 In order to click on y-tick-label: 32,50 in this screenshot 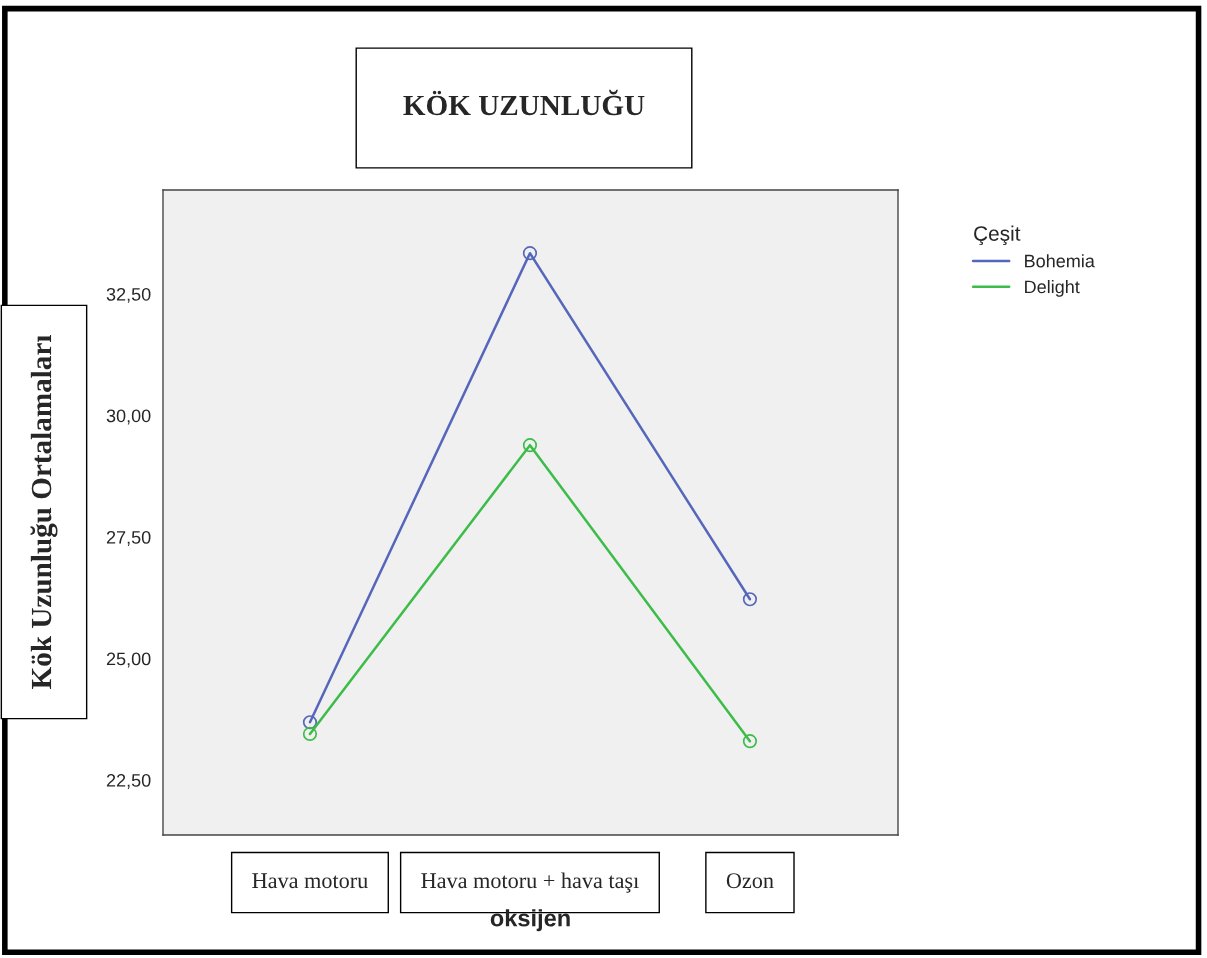, I will do `click(128, 295)`.